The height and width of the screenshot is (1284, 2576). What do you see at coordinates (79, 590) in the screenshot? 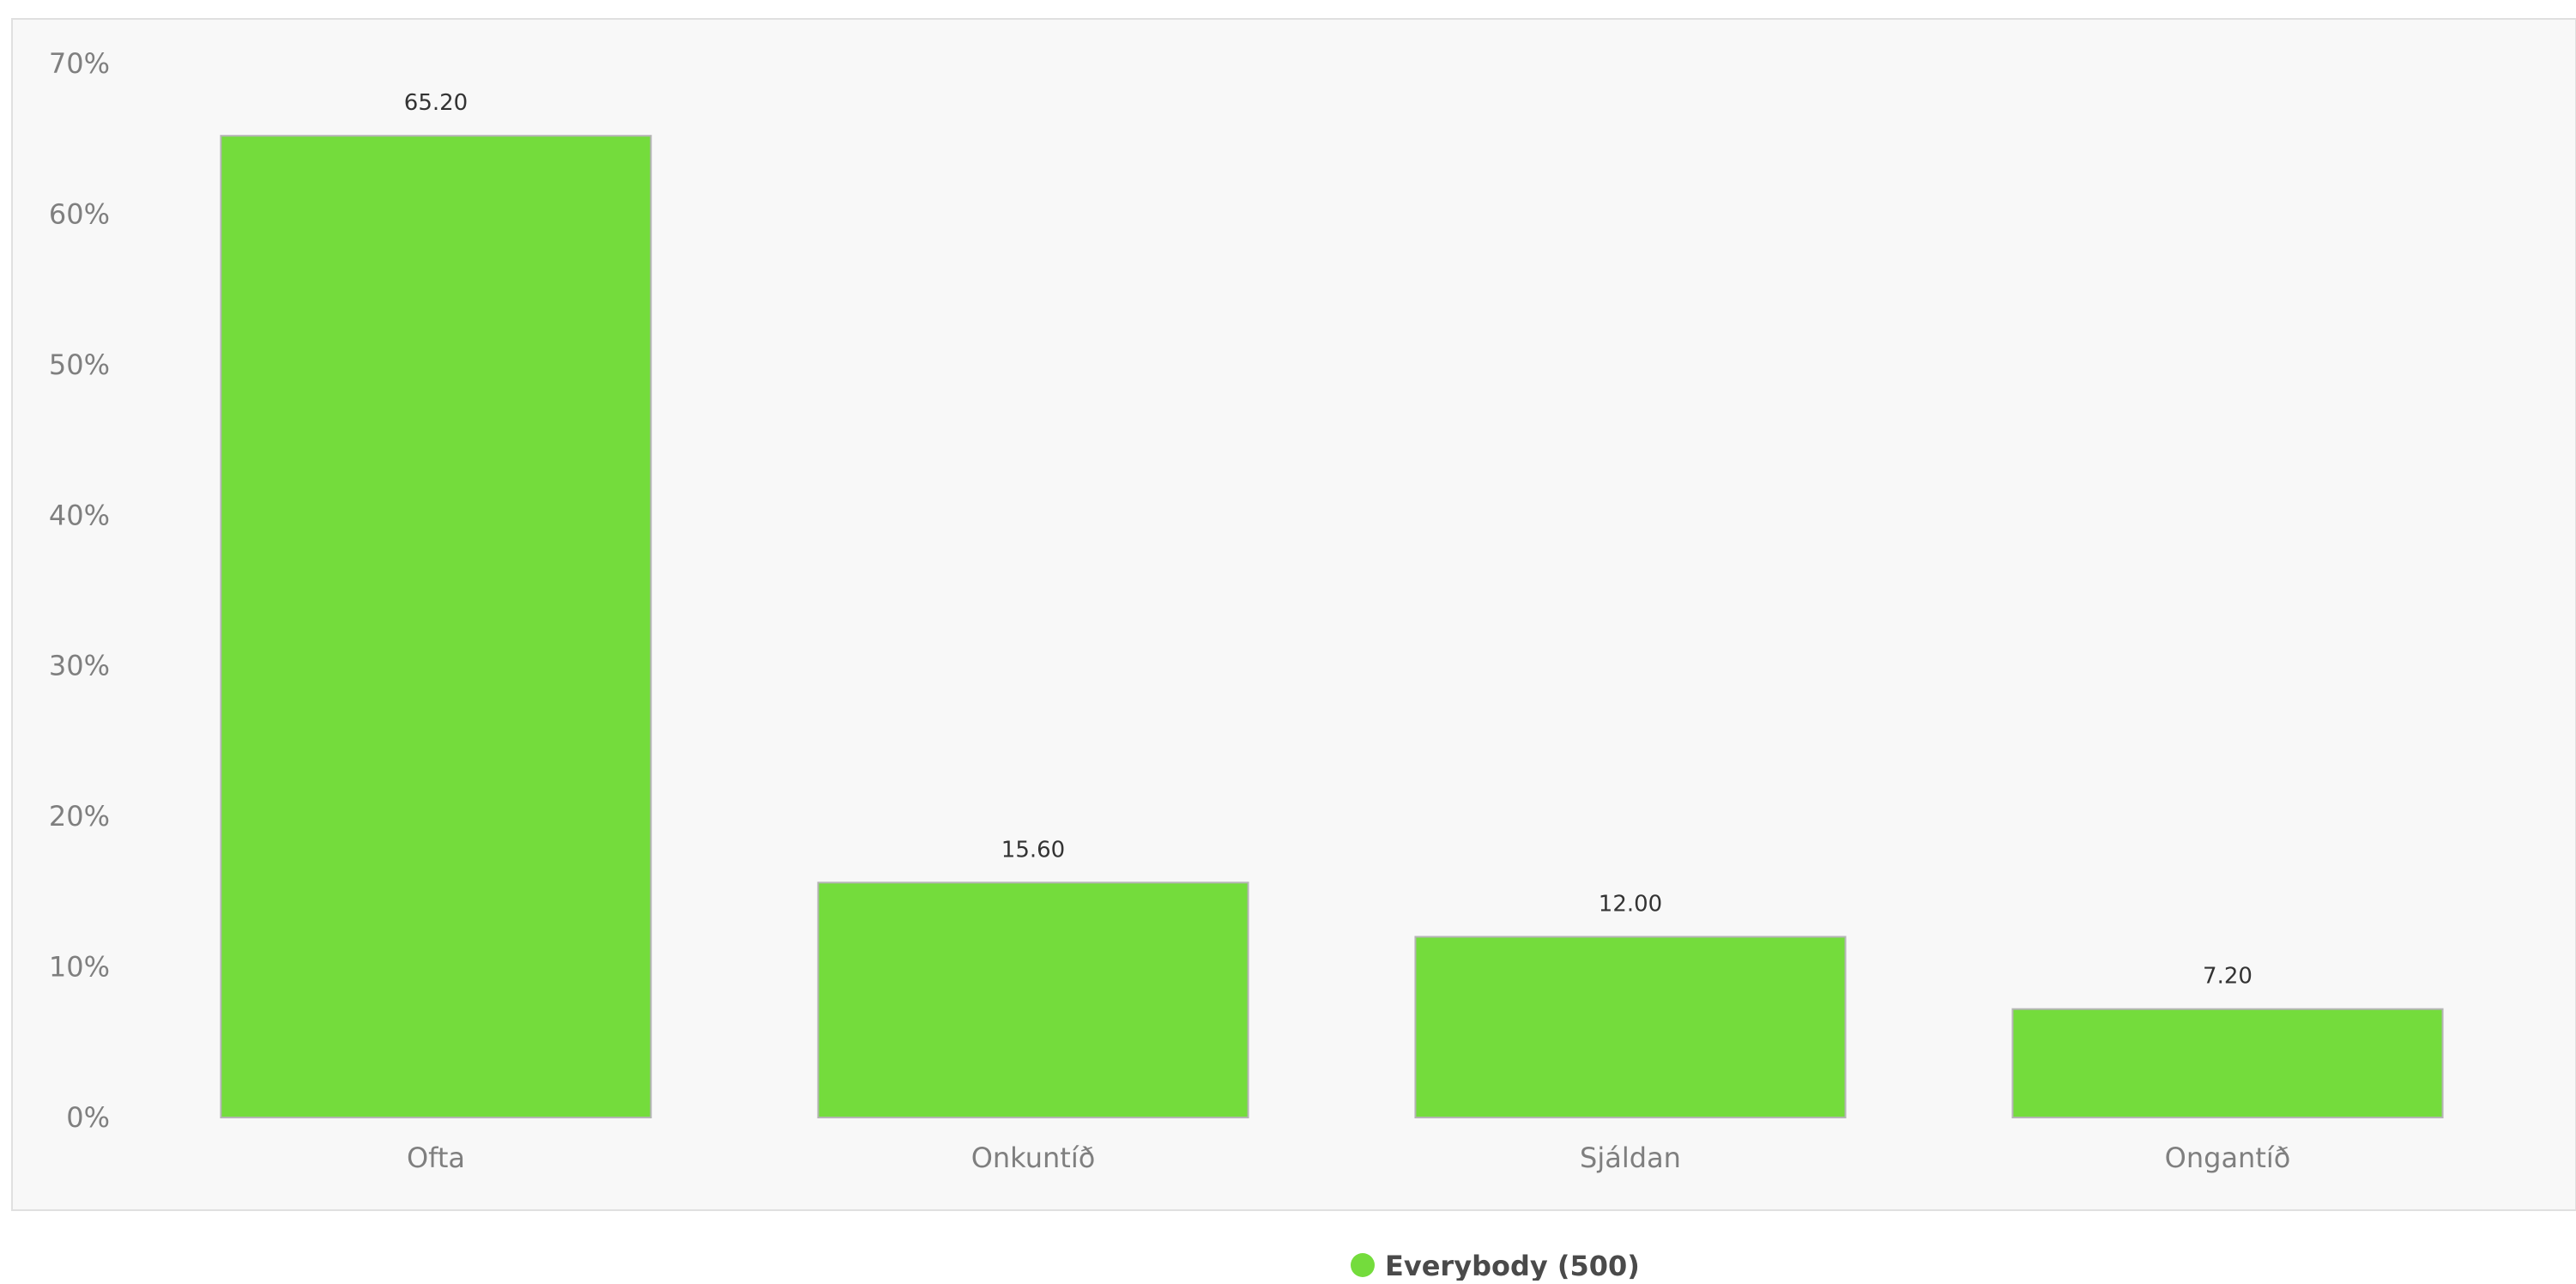
I see `y-axis: 0% 10% 20% 30% 40% 50% 60% 70%` at bounding box center [79, 590].